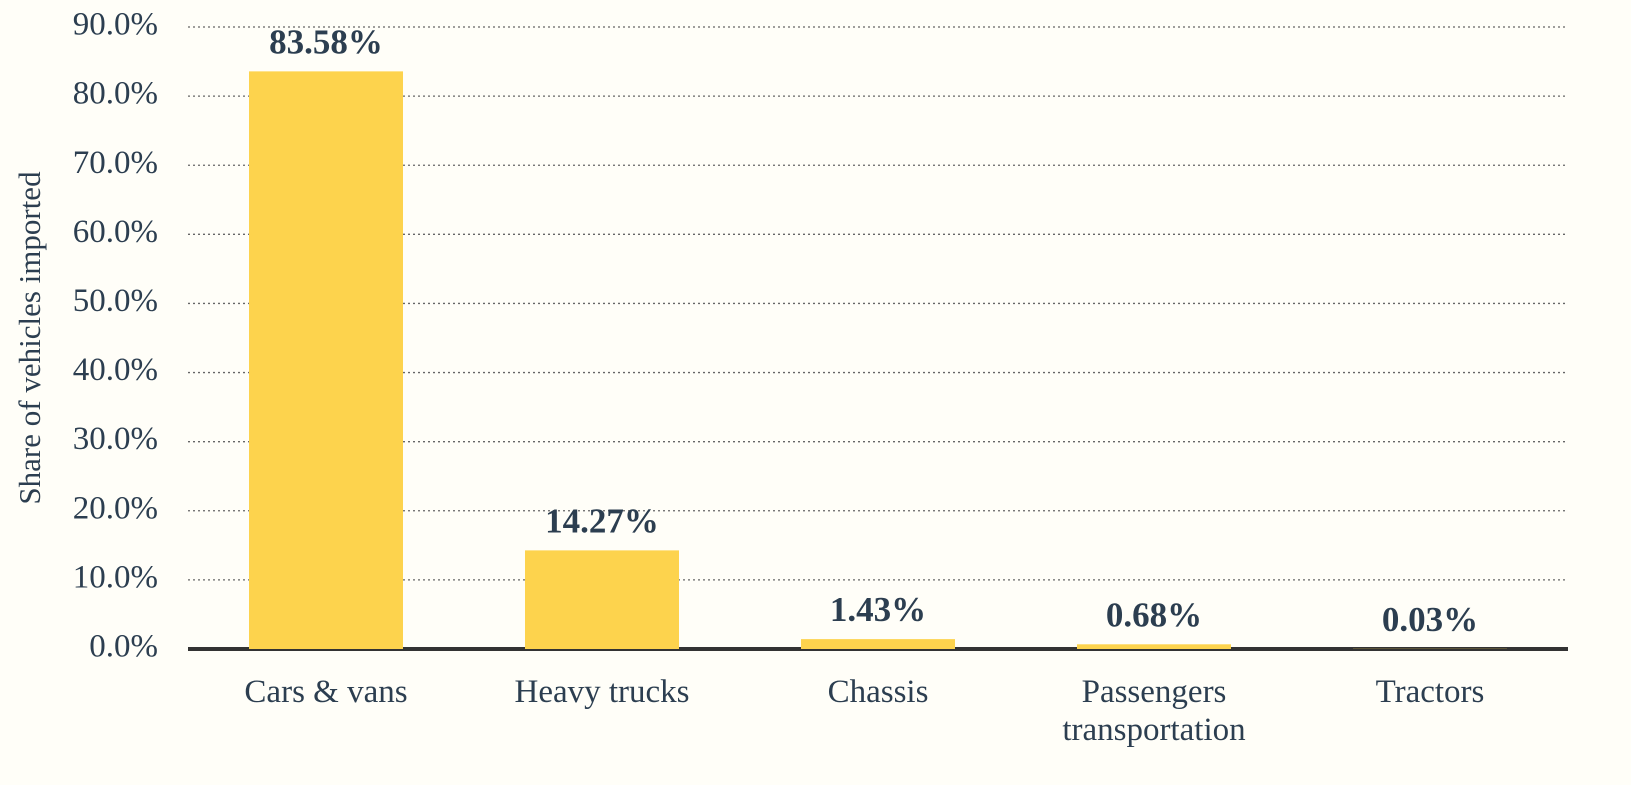  I want to click on y-tick-label: 70.0%, so click(115, 163).